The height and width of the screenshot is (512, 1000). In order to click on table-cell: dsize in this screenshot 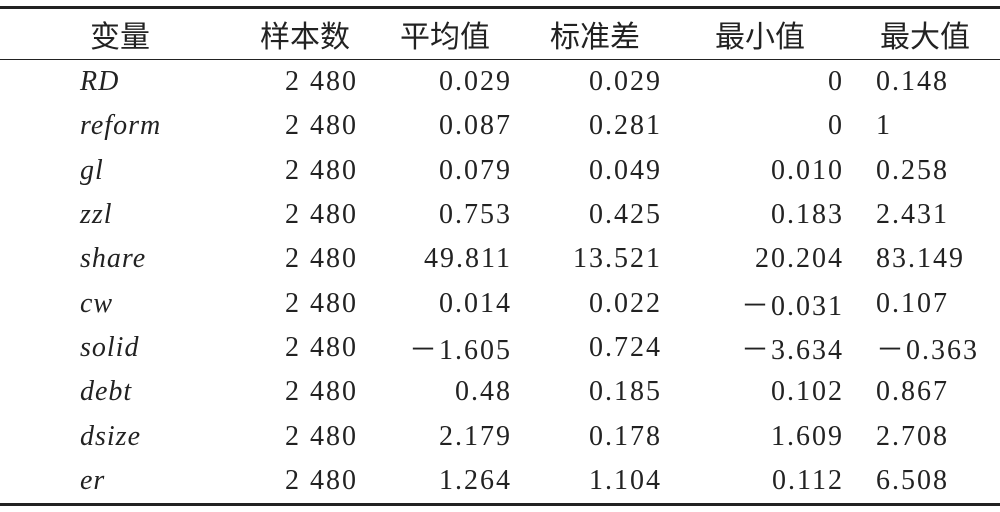, I will do `click(110, 436)`.